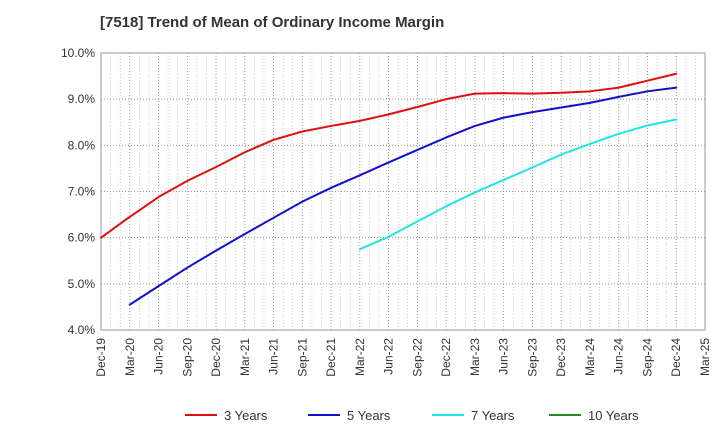  What do you see at coordinates (246, 415) in the screenshot?
I see `legend-label: 3 Years` at bounding box center [246, 415].